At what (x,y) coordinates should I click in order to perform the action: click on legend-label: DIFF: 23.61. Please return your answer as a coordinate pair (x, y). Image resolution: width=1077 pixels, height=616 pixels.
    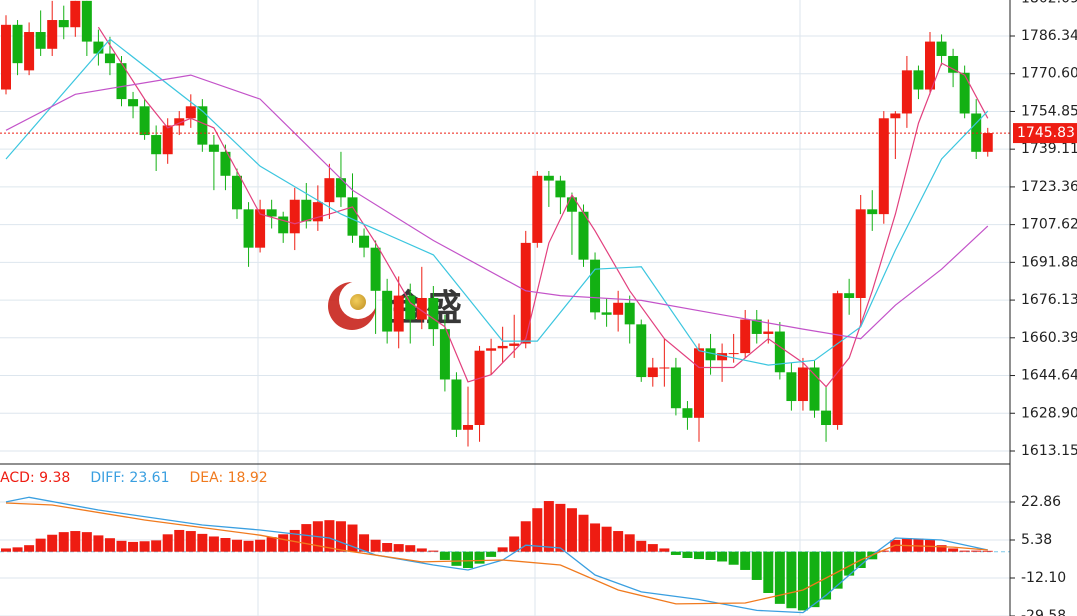
    Looking at the image, I should click on (129, 478).